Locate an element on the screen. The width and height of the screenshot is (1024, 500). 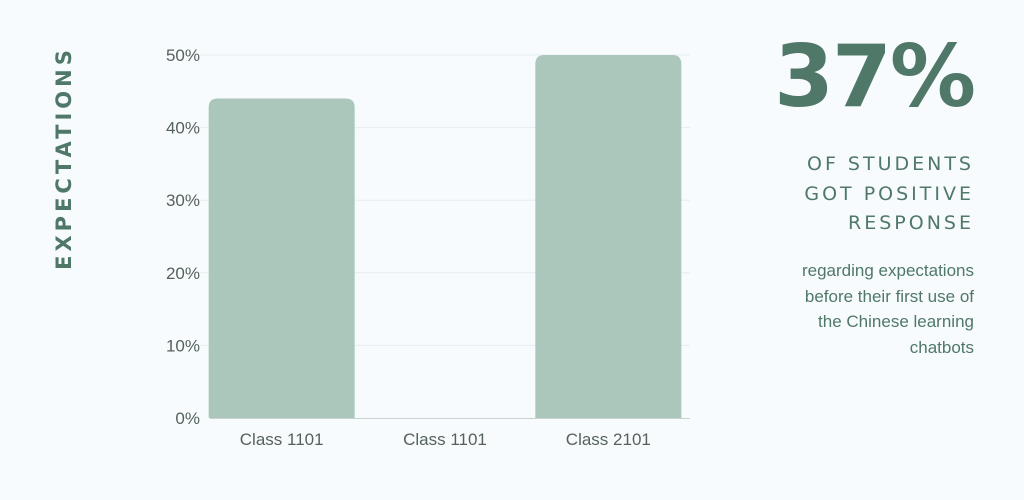
stat-description-line: chatbots is located at coordinates (941, 347).